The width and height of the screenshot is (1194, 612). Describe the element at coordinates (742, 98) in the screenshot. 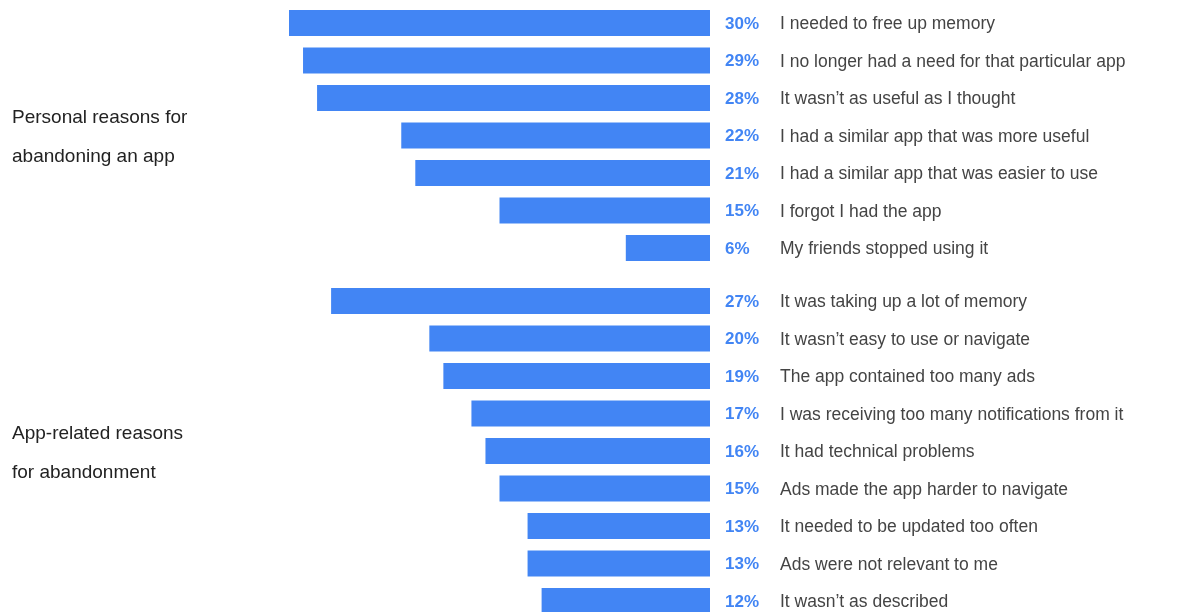

I see `data-label: 28%` at that location.